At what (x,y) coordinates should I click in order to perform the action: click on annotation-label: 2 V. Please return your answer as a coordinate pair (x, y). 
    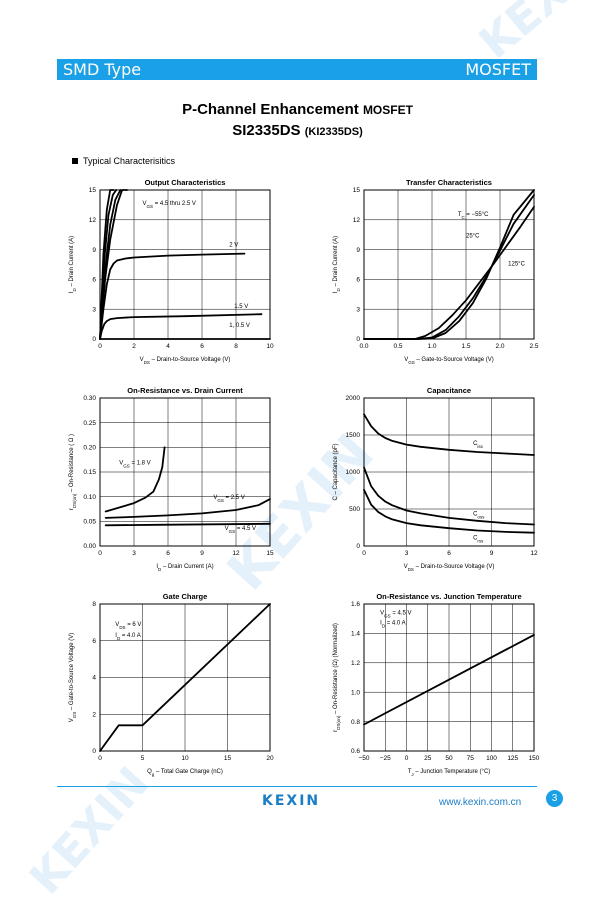
    Looking at the image, I should click on (233, 246).